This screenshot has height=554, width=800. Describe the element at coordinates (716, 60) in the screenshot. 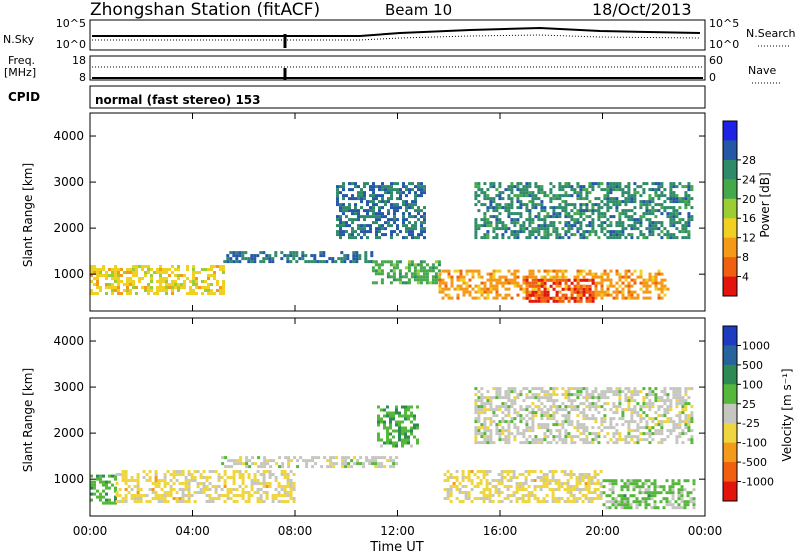

I see `nave-tick-top: 60` at that location.